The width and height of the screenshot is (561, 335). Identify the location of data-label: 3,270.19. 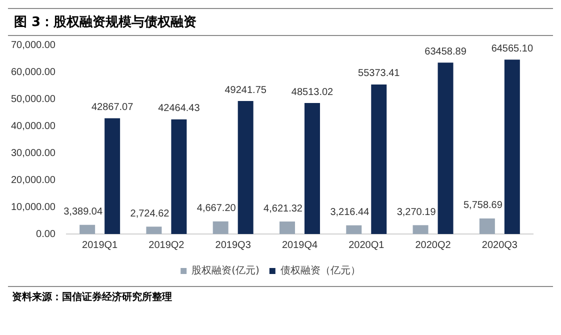
(416, 212).